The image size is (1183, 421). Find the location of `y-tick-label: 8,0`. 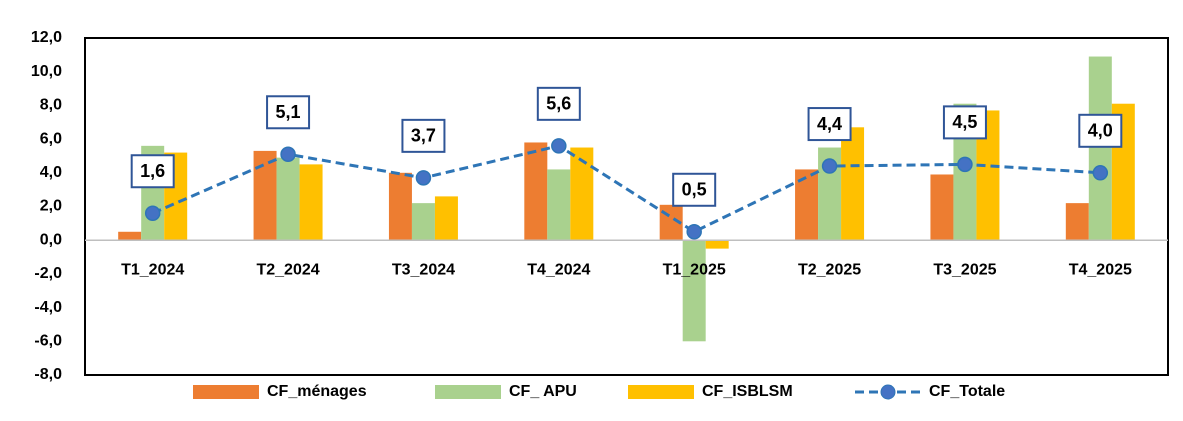

y-tick-label: 8,0 is located at coordinates (51, 105).